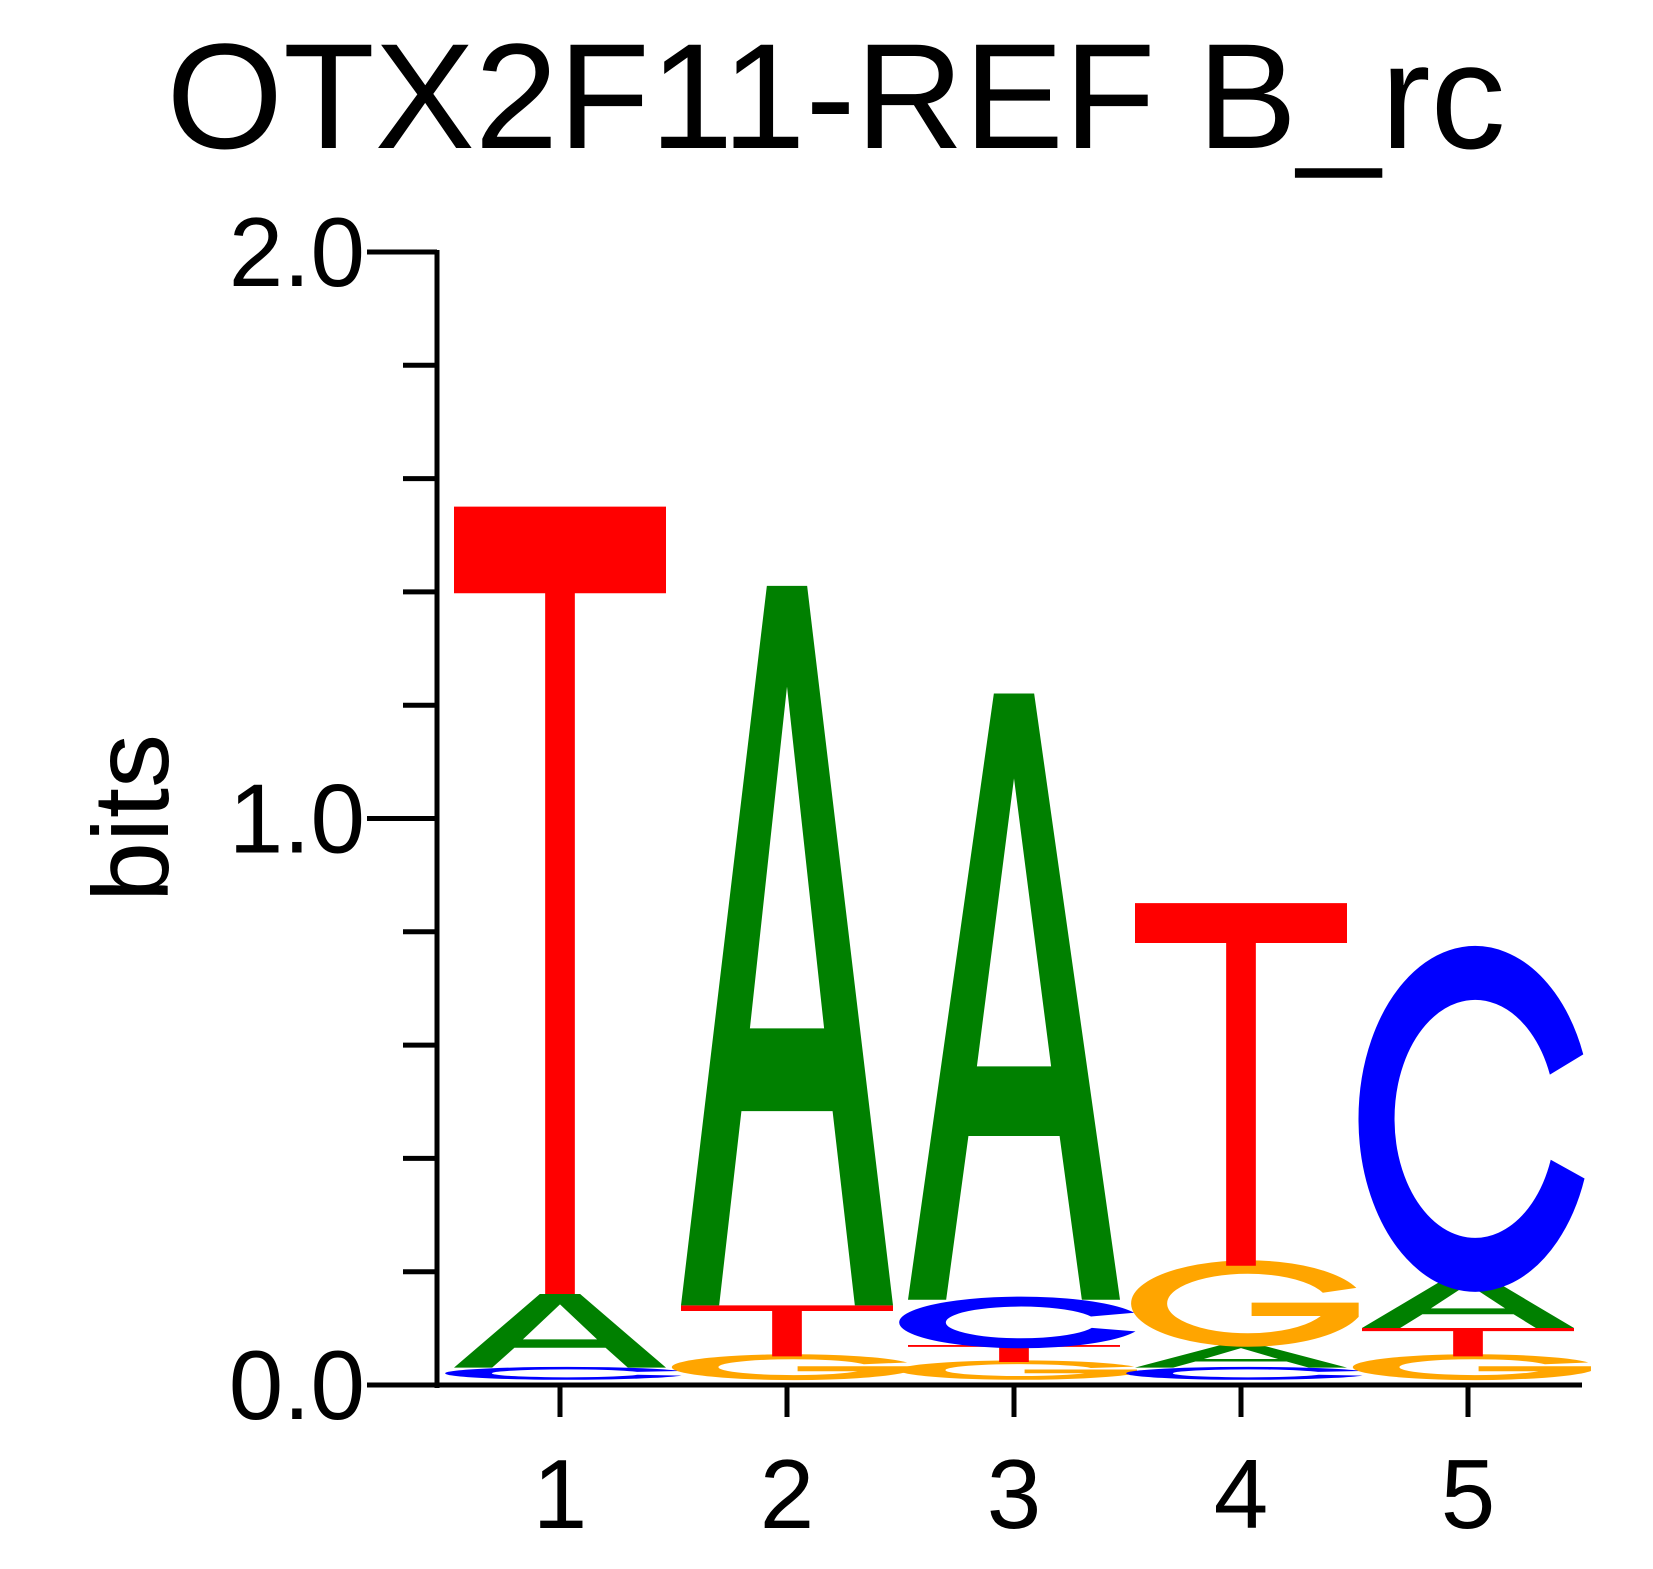  What do you see at coordinates (1241, 1494) in the screenshot?
I see `x-tick-label: 4` at bounding box center [1241, 1494].